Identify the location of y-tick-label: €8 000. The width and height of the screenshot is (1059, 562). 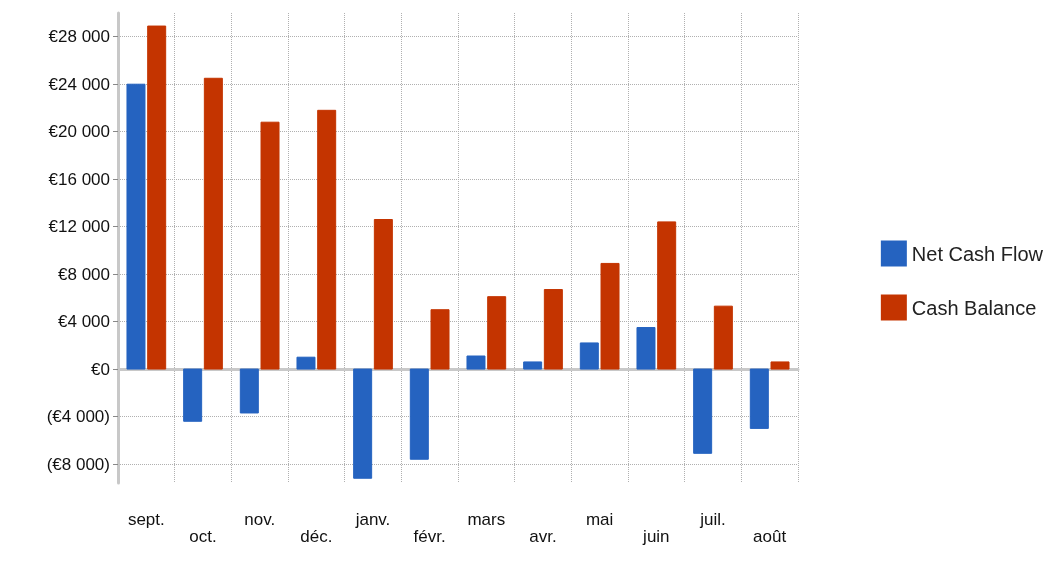
(84, 274).